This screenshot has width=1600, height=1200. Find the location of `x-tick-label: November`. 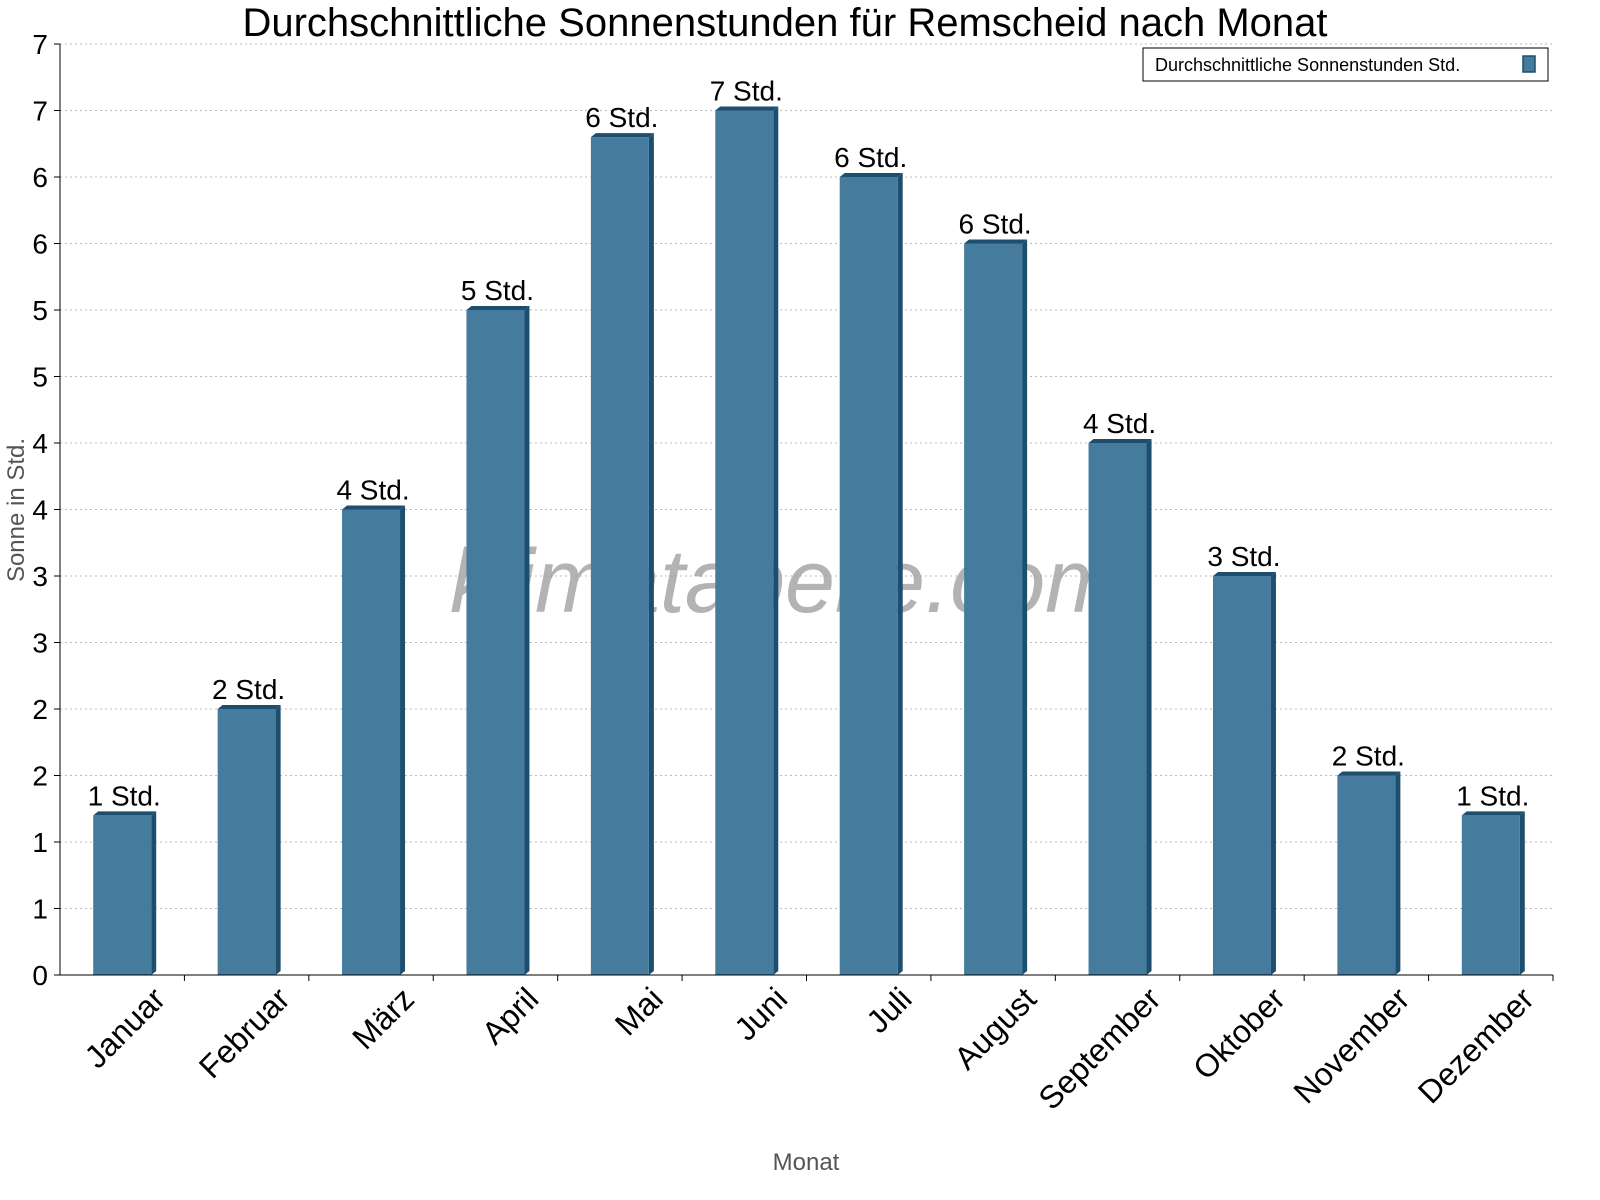

x-tick-label: November is located at coordinates (1351, 1045).